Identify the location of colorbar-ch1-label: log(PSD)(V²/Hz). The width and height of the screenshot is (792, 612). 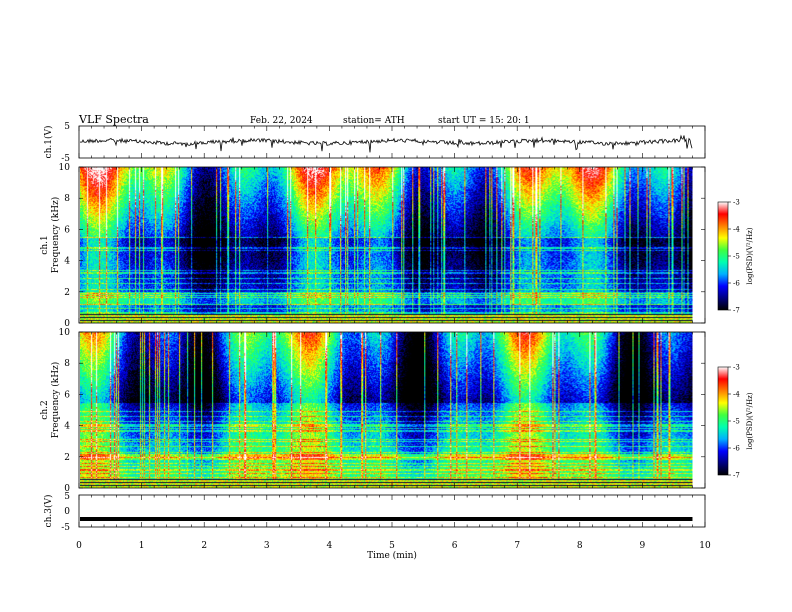
(750, 255).